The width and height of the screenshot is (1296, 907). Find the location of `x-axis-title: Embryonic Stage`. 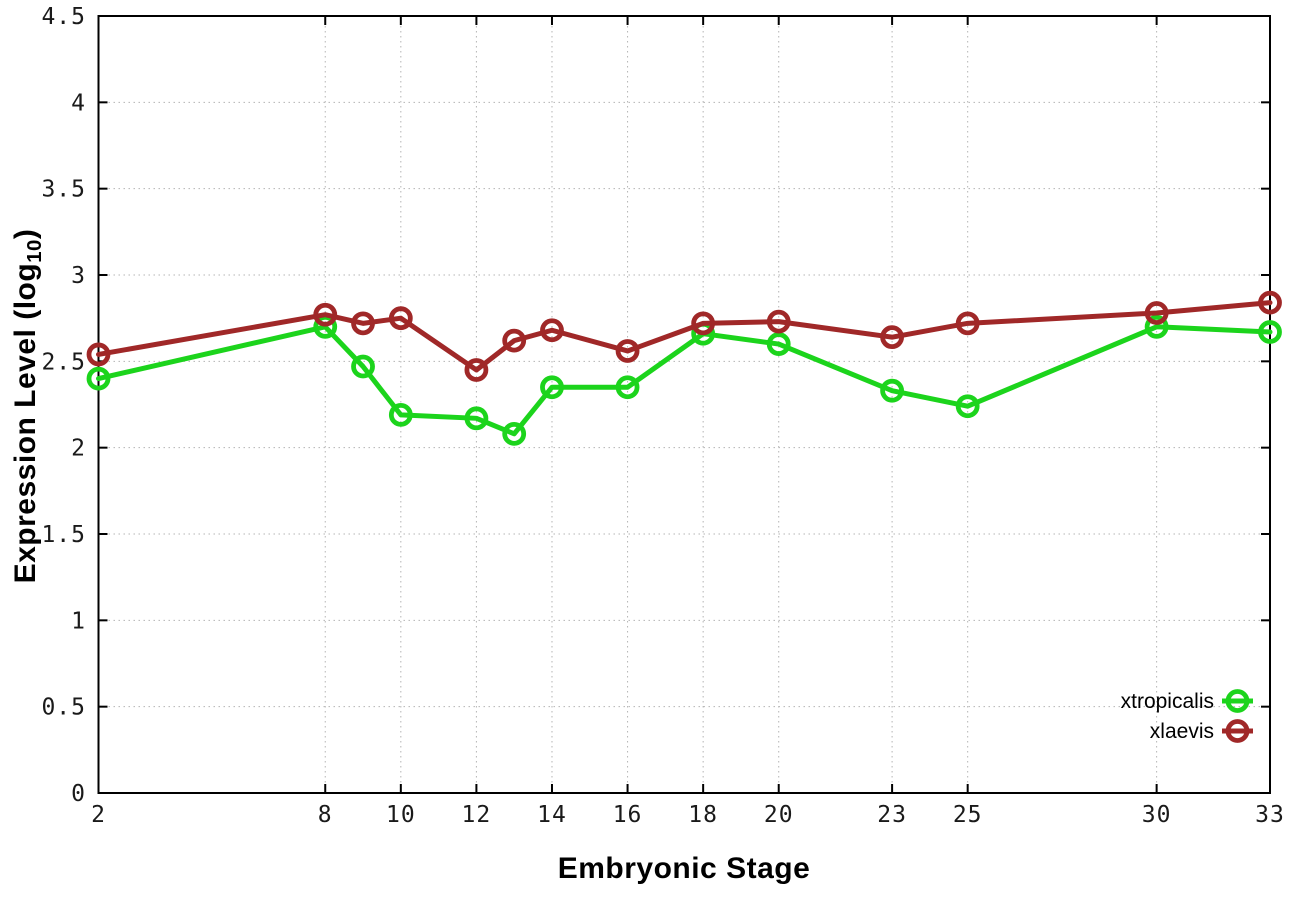

x-axis-title: Embryonic Stage is located at coordinates (684, 868).